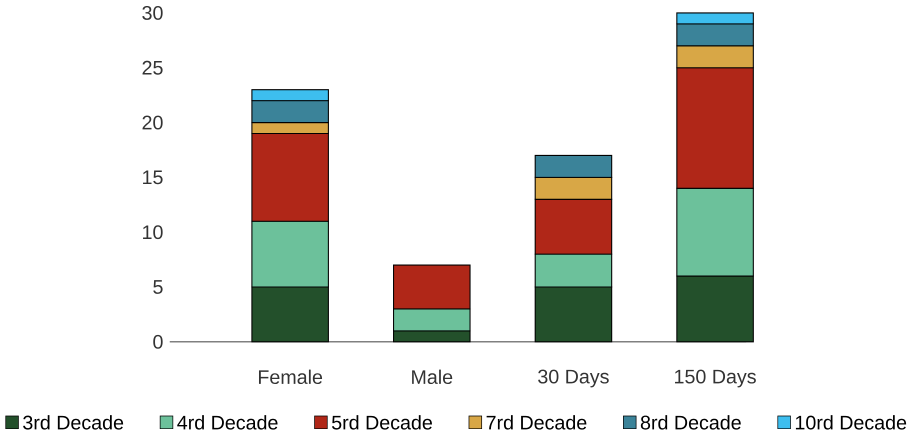  I want to click on legend-label: 3rd Decade, so click(73, 422).